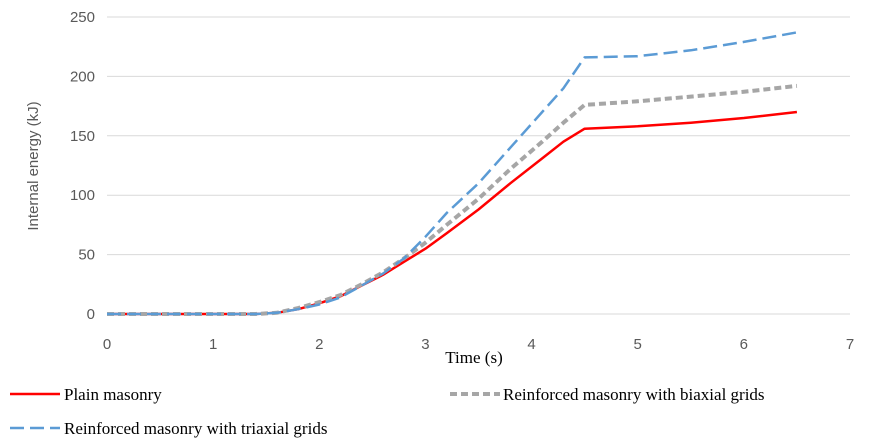 The height and width of the screenshot is (439, 873). I want to click on y-tick-label: 0, so click(91, 314).